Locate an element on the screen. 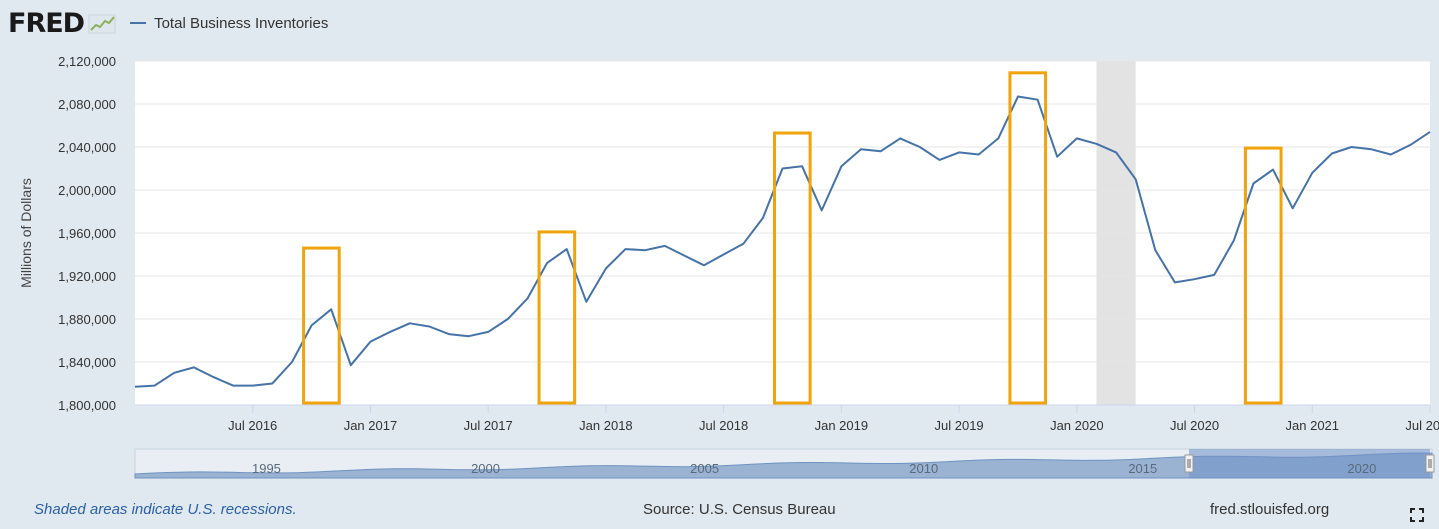  y-tick-label: 1,920,000 is located at coordinates (87, 276).